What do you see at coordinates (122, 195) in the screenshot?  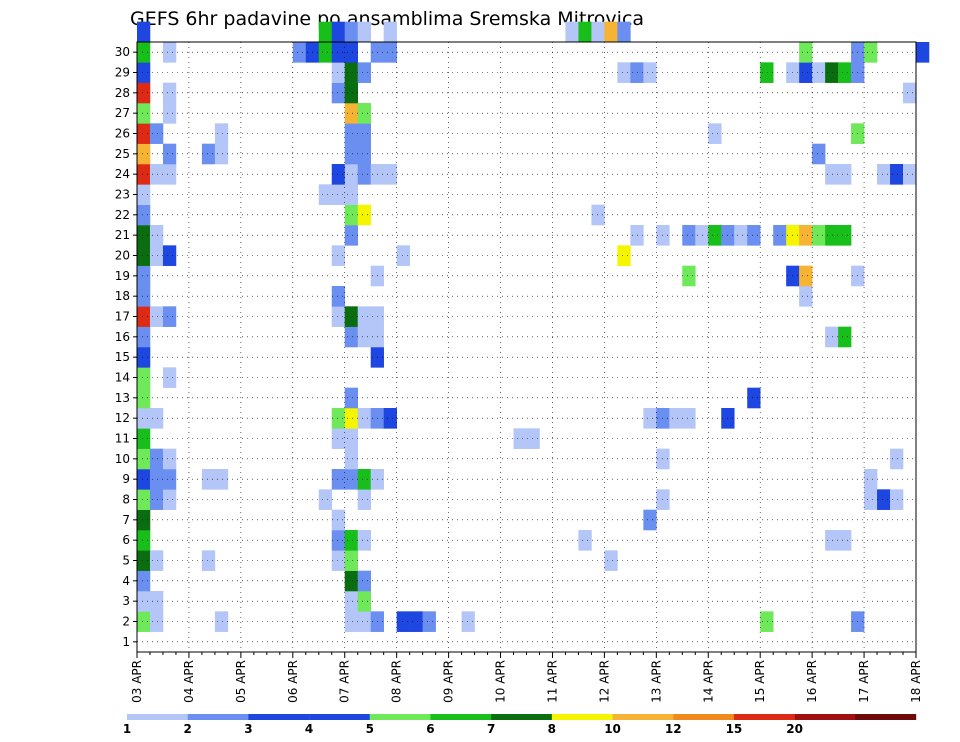 I see `y-tick-label: 23` at bounding box center [122, 195].